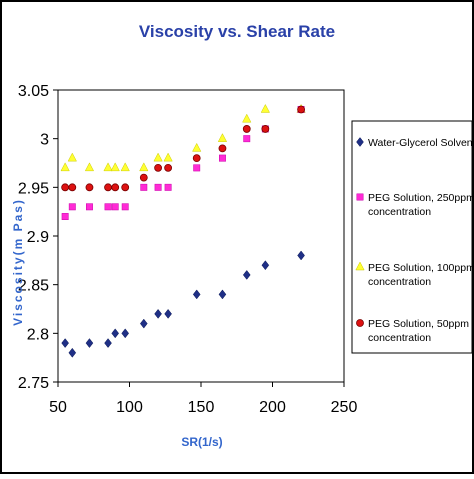 This screenshot has height=479, width=474. Describe the element at coordinates (360, 323) in the screenshot. I see `legend-marker-circle` at that location.